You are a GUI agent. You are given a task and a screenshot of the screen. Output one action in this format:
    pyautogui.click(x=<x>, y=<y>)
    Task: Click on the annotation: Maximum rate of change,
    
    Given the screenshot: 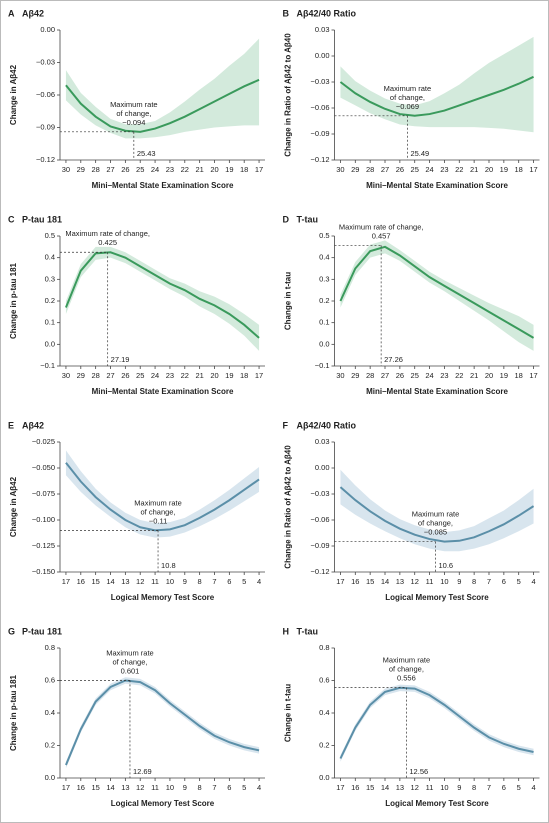 What is the action you would take?
    pyautogui.click(x=381, y=226)
    